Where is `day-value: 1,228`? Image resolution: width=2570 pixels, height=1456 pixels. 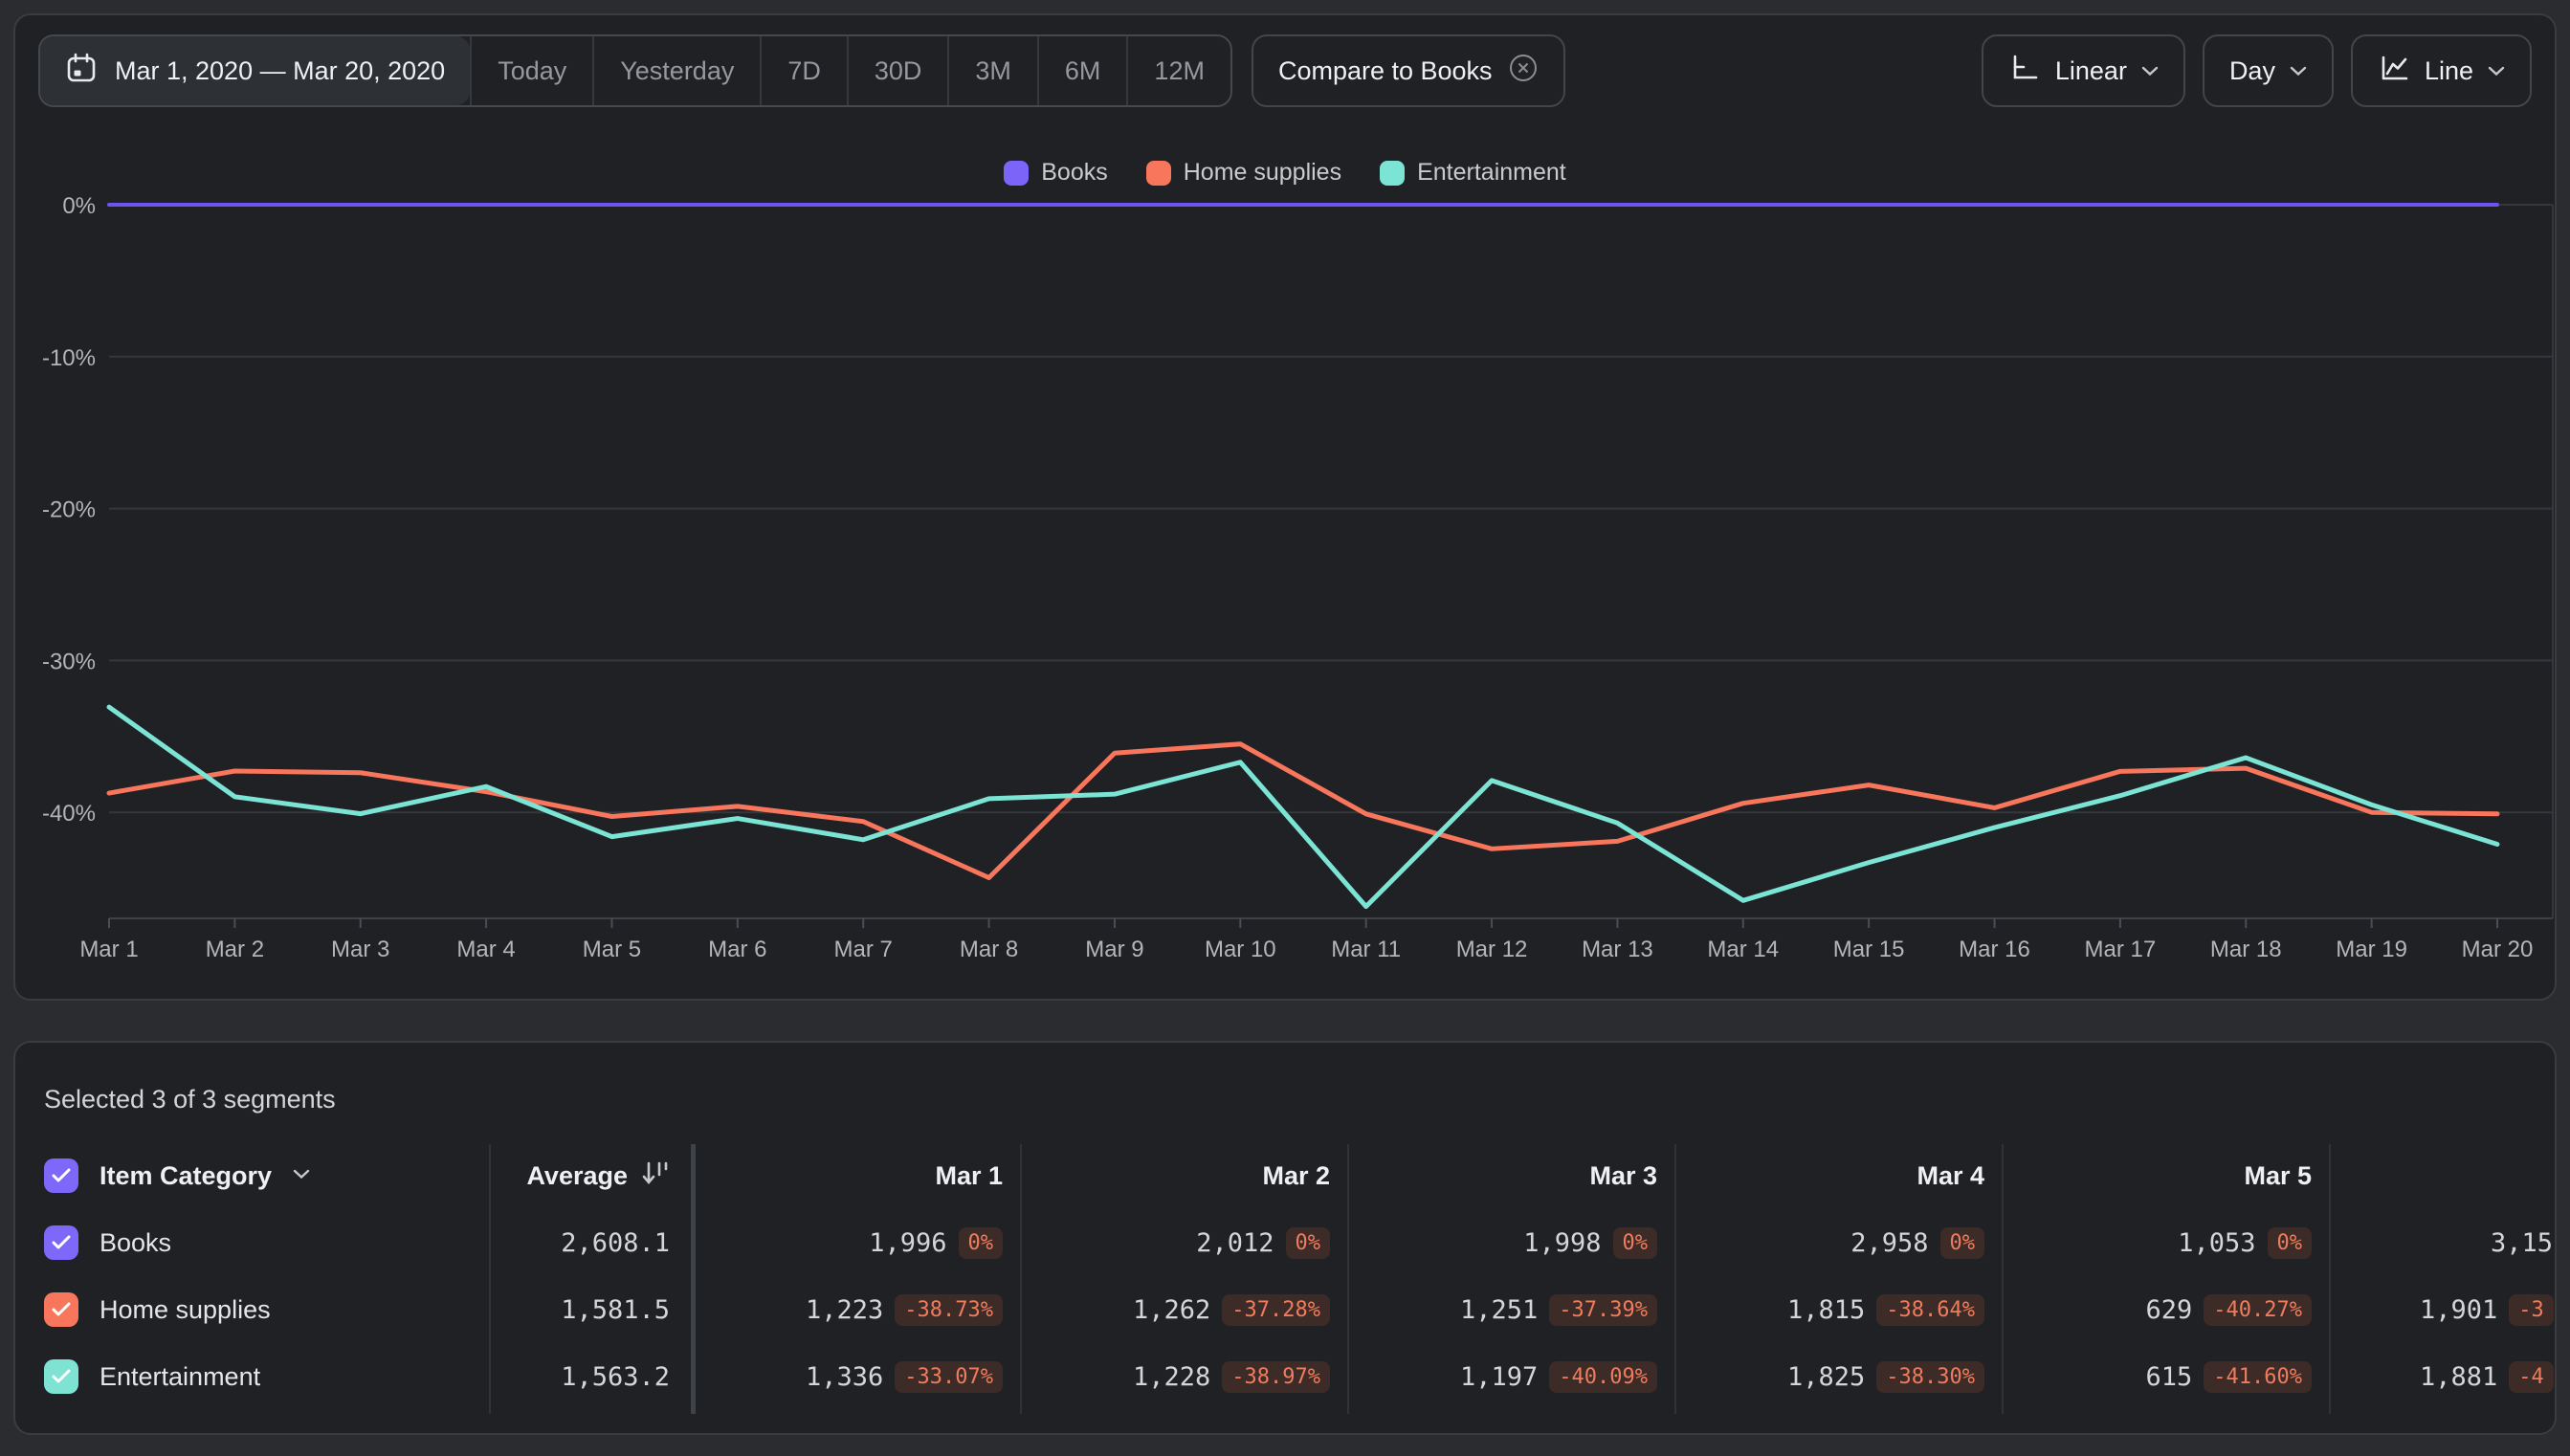 day-value: 1,228 is located at coordinates (1172, 1377).